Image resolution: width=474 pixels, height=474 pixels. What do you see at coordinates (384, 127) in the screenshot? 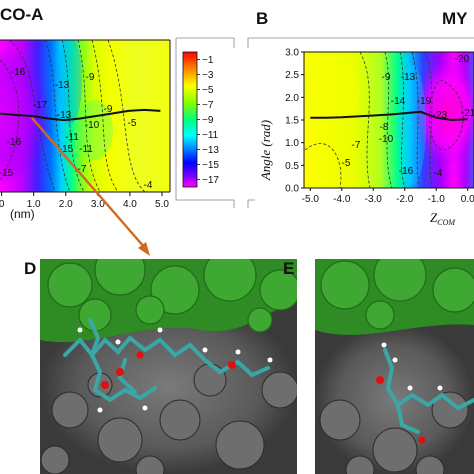
I see `panel-b-contour-label: -8` at bounding box center [384, 127].